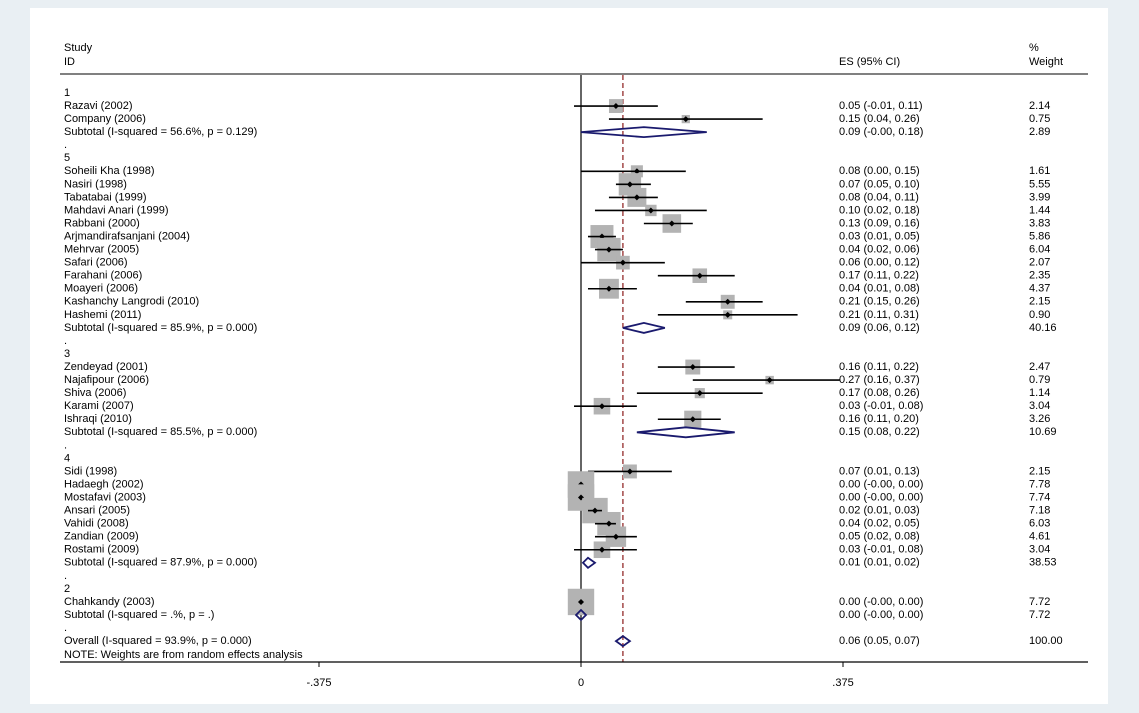 The image size is (1139, 713). What do you see at coordinates (127, 236) in the screenshot?
I see `study-label: Arjmandirafsanjani (2004)` at bounding box center [127, 236].